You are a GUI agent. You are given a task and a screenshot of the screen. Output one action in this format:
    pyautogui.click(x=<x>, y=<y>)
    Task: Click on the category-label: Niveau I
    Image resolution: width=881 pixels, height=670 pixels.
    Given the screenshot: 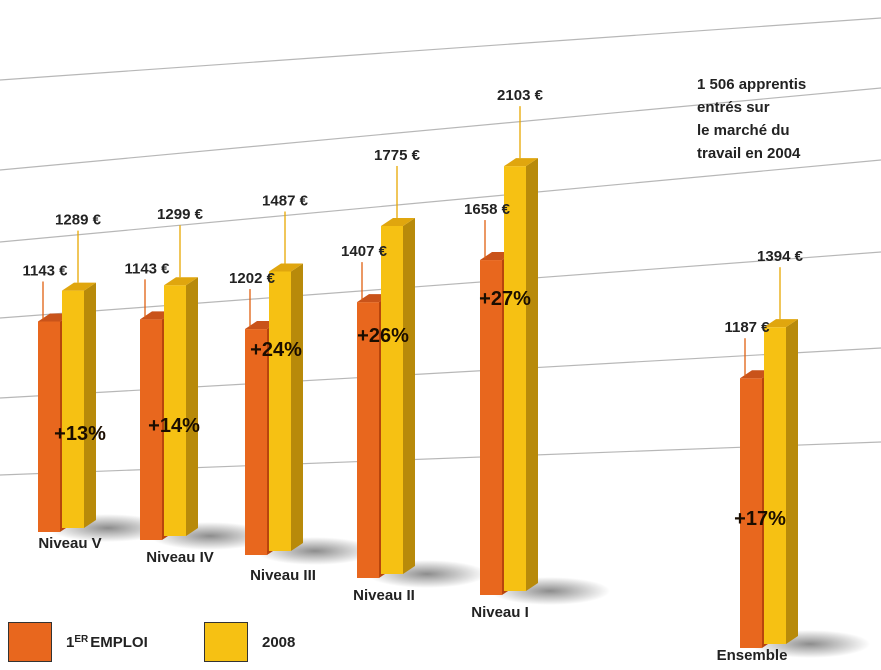 What is the action you would take?
    pyautogui.click(x=500, y=612)
    